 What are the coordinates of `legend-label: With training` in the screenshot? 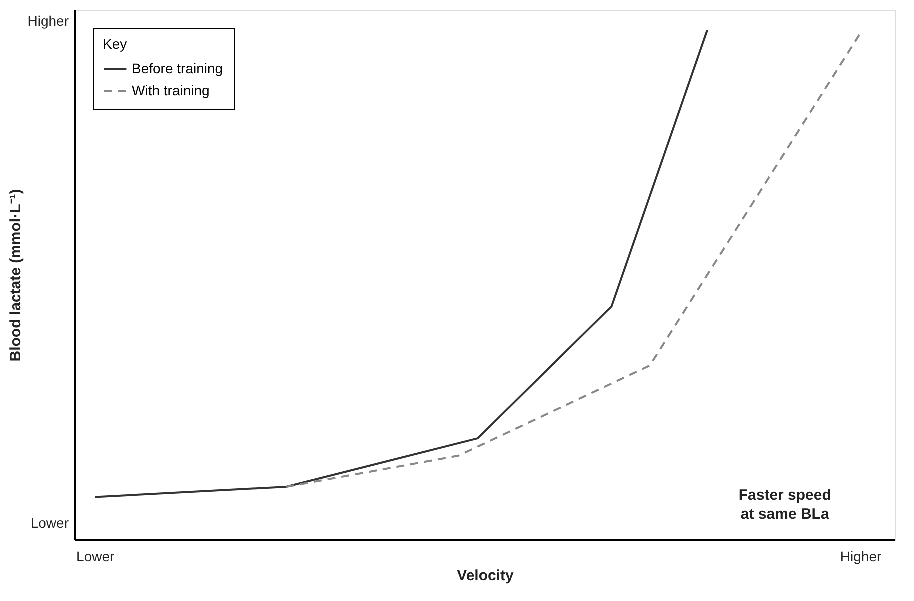 It's located at (171, 90).